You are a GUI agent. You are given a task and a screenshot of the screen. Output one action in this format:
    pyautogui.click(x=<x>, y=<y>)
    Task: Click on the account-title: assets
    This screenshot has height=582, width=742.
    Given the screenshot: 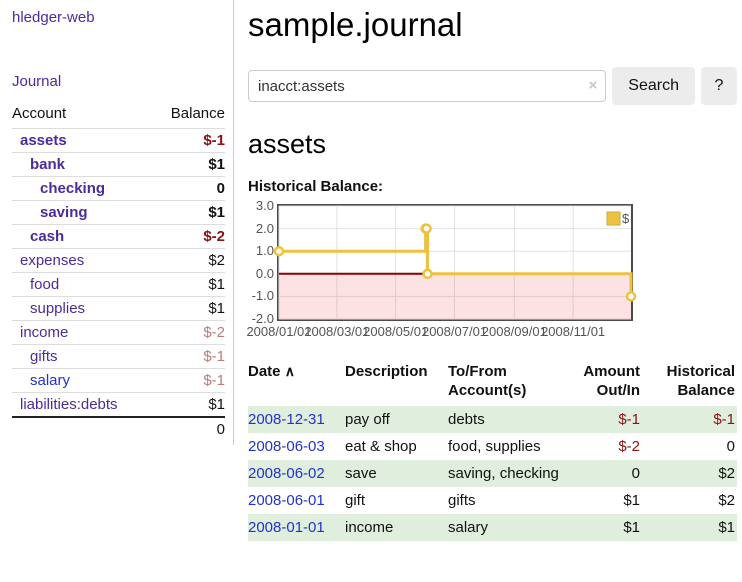 What is the action you would take?
    pyautogui.click(x=287, y=144)
    